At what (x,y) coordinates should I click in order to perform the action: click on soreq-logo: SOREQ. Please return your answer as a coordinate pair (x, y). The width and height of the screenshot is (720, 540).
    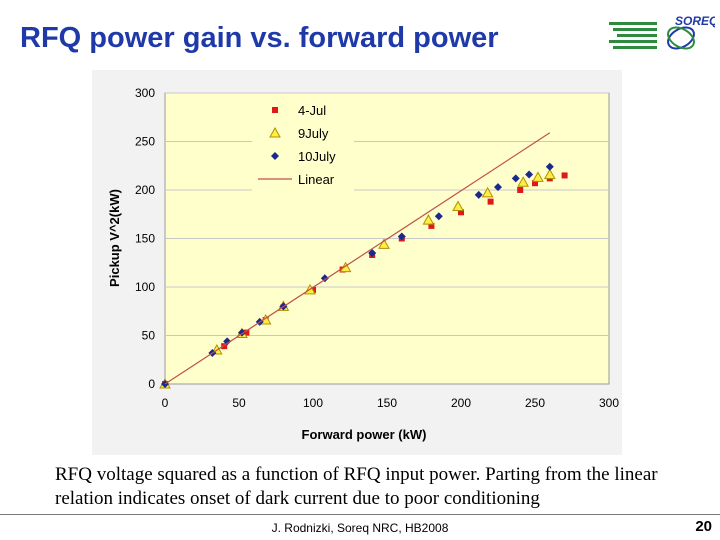
    Looking at the image, I should click on (662, 32).